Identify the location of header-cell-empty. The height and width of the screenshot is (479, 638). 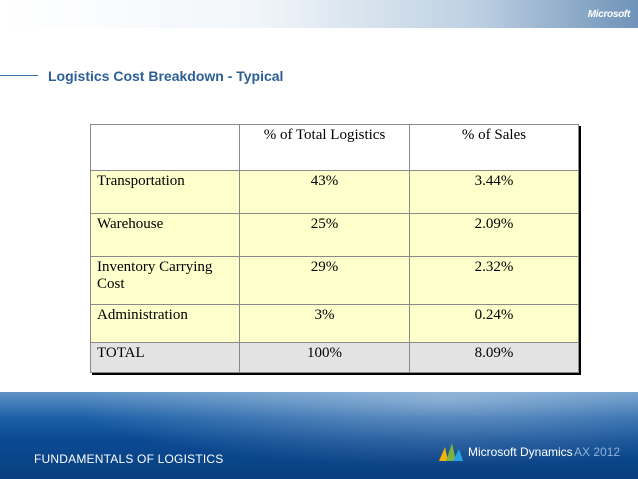
(165, 147).